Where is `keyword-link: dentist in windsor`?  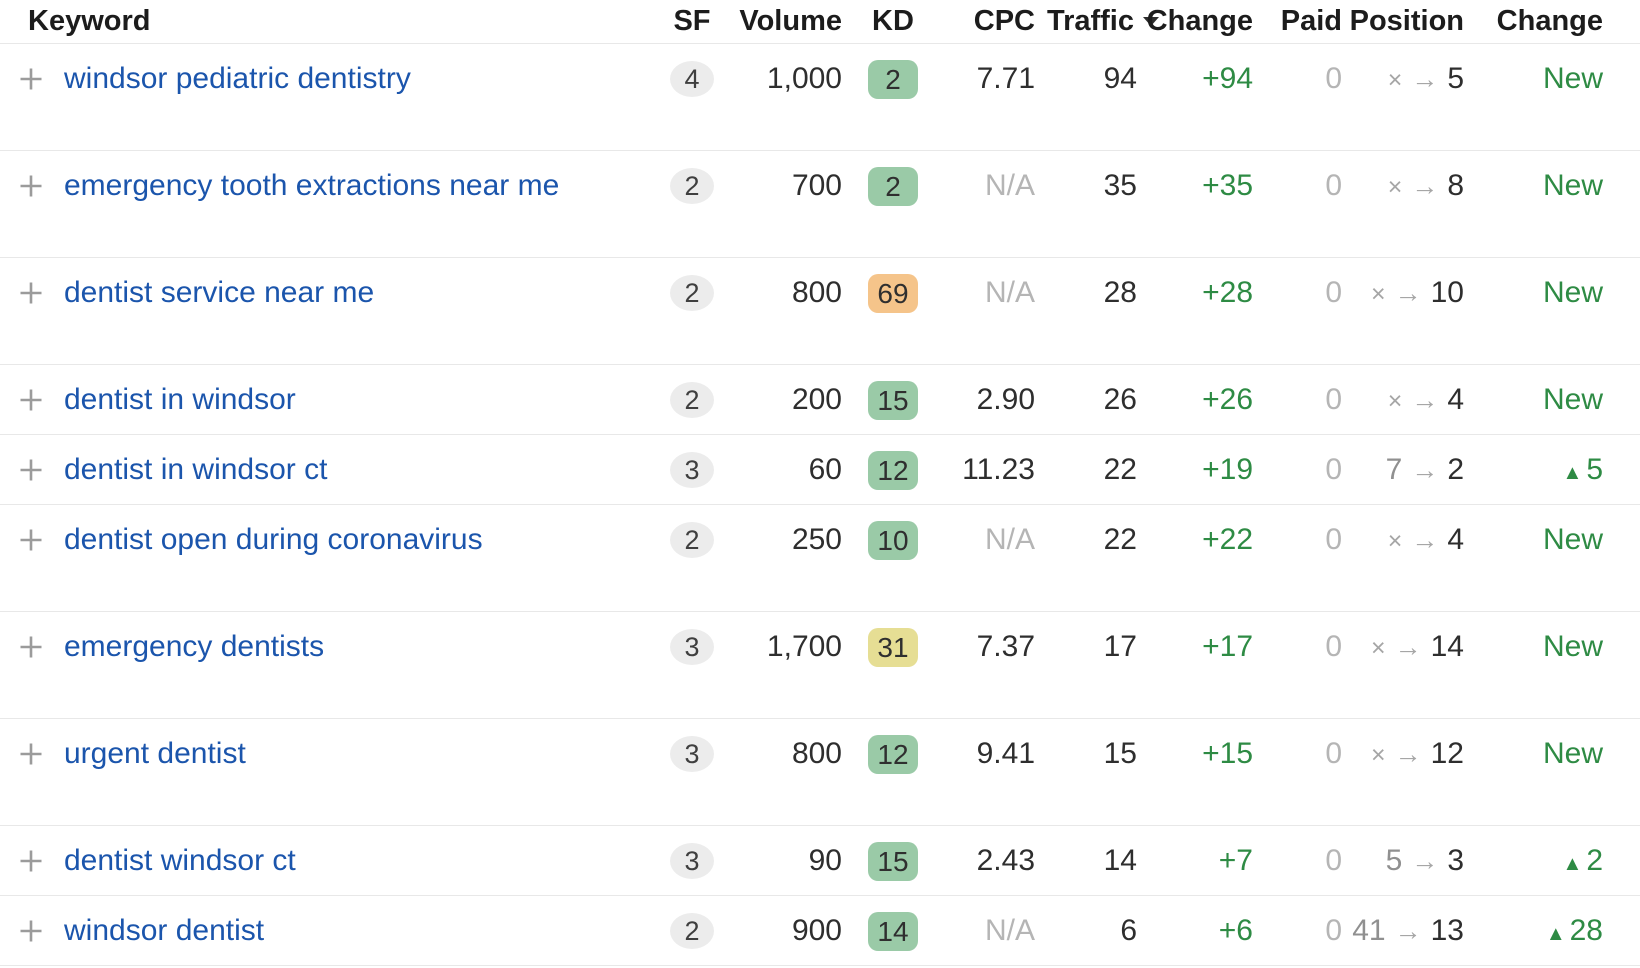
keyword-link: dentist in windsor is located at coordinates (180, 399).